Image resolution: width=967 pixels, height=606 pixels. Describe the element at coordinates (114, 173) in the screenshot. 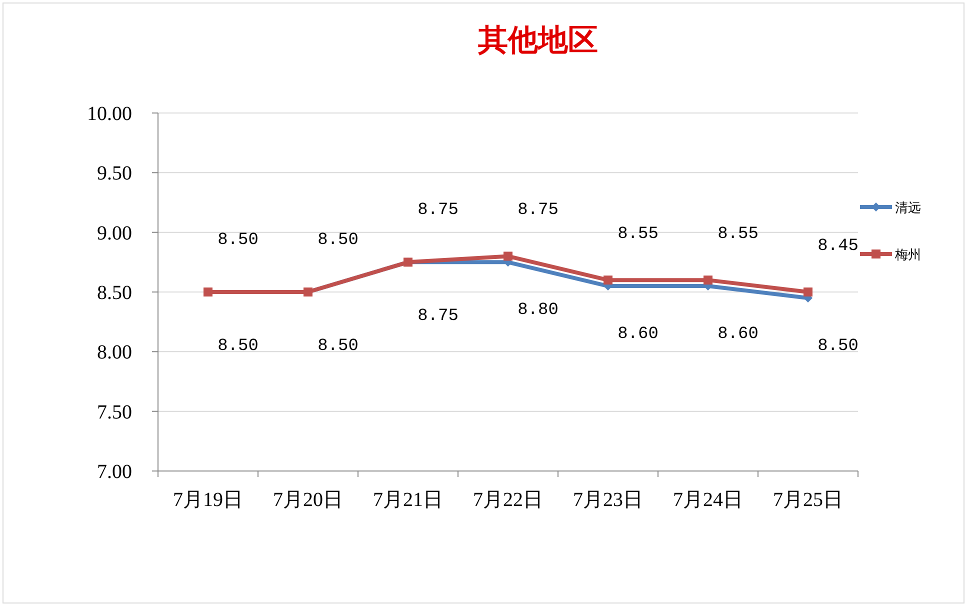

I see `ytick: 9.50` at that location.